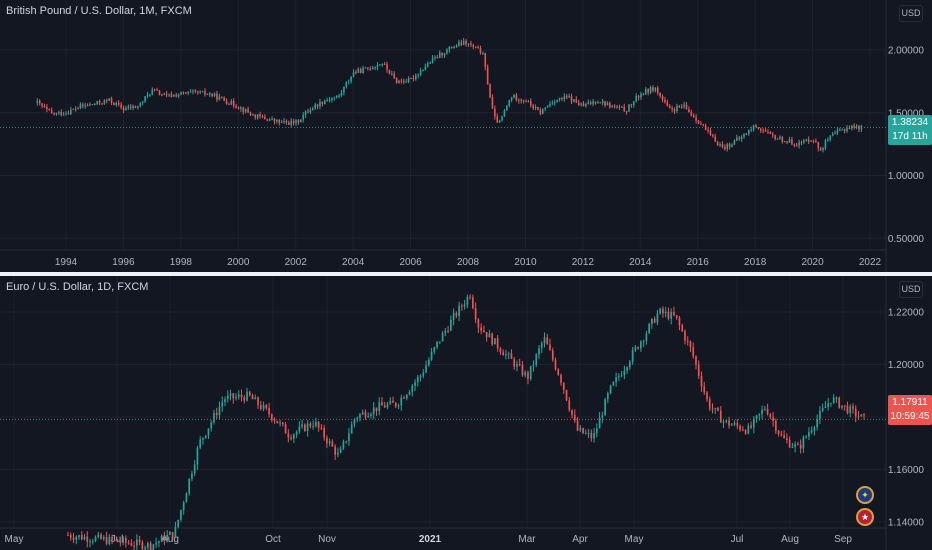 This screenshot has width=932, height=550. What do you see at coordinates (698, 262) in the screenshot?
I see `x-tick-label: 2016` at bounding box center [698, 262].